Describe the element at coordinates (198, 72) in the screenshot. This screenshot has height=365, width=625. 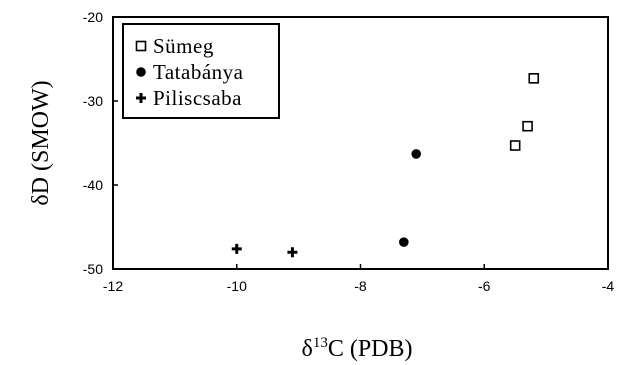
I see `legend-label-tatabanya: Tatabánya` at that location.